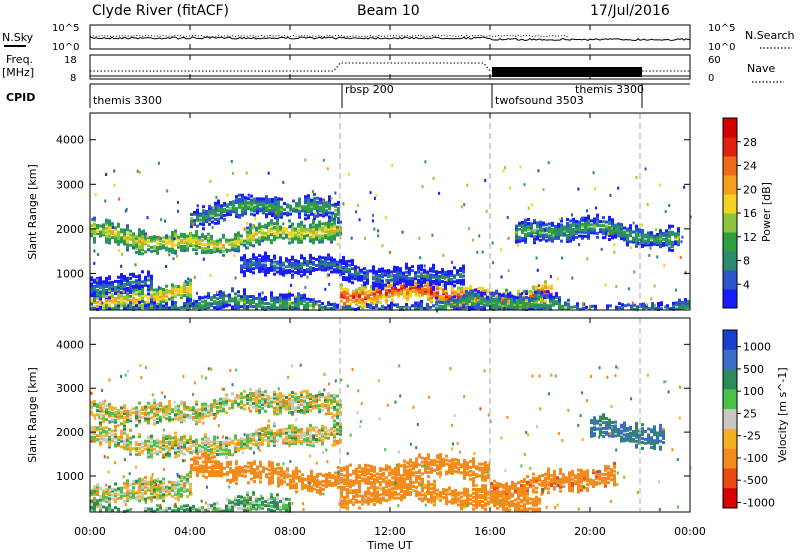 Image resolution: width=800 pixels, height=558 pixels. What do you see at coordinates (70, 184) in the screenshot?
I see `y-tick-label: 3000` at bounding box center [70, 184].